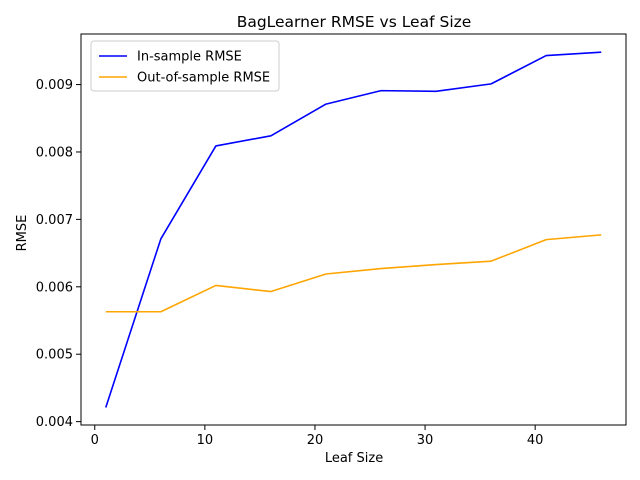 The width and height of the screenshot is (640, 480). I want to click on y-tick-label: 0.004, so click(54, 422).